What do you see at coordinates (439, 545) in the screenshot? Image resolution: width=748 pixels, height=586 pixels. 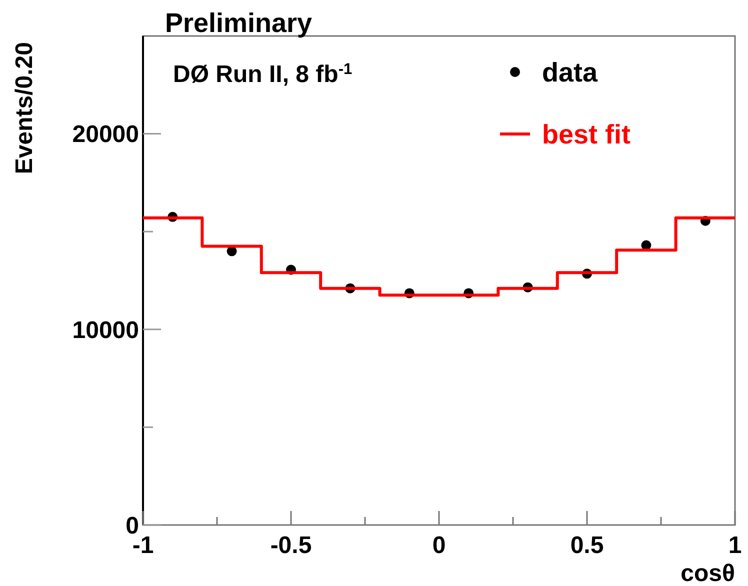 I see `x-tick-label: 0` at bounding box center [439, 545].